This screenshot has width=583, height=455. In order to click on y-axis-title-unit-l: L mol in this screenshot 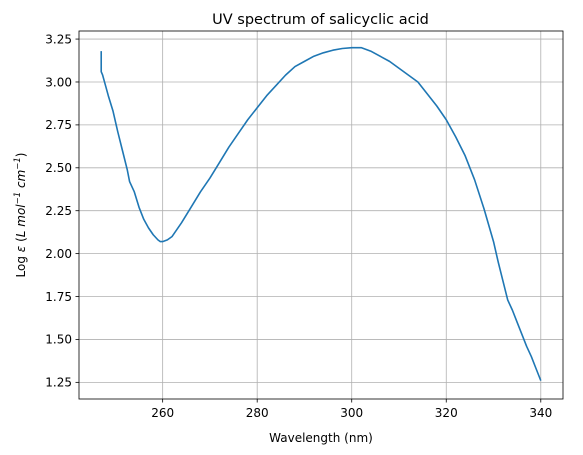, I will do `click(21, 221)`.